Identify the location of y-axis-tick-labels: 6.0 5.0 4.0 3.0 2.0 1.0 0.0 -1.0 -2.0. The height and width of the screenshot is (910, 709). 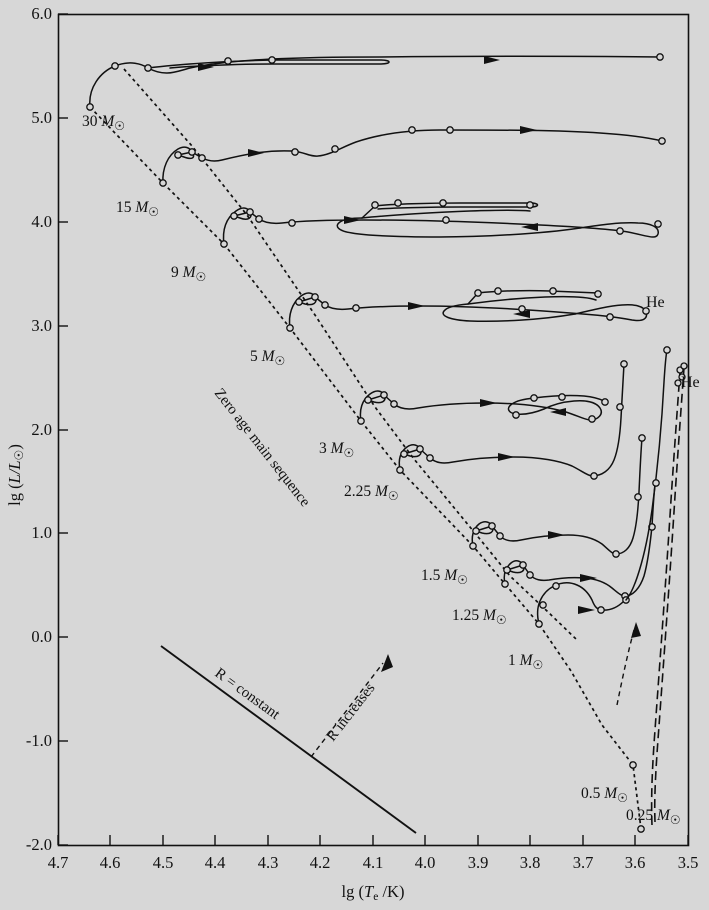
(39, 429).